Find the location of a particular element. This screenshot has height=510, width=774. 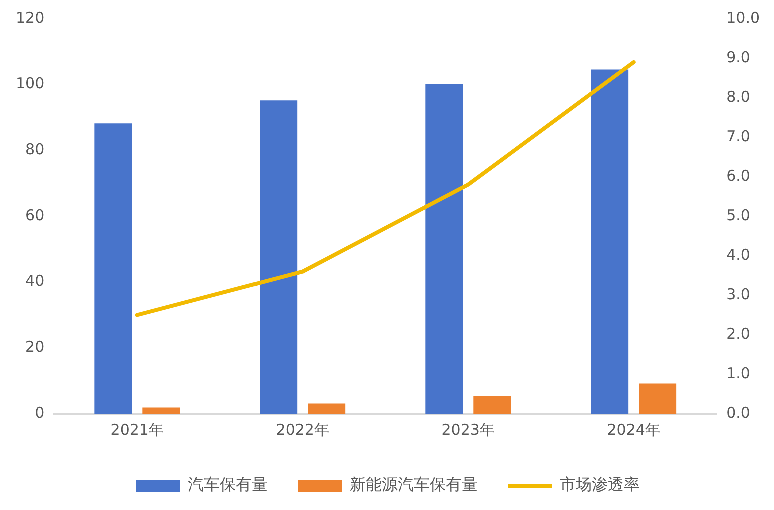

y2-tick-label: 1.0 is located at coordinates (738, 373).